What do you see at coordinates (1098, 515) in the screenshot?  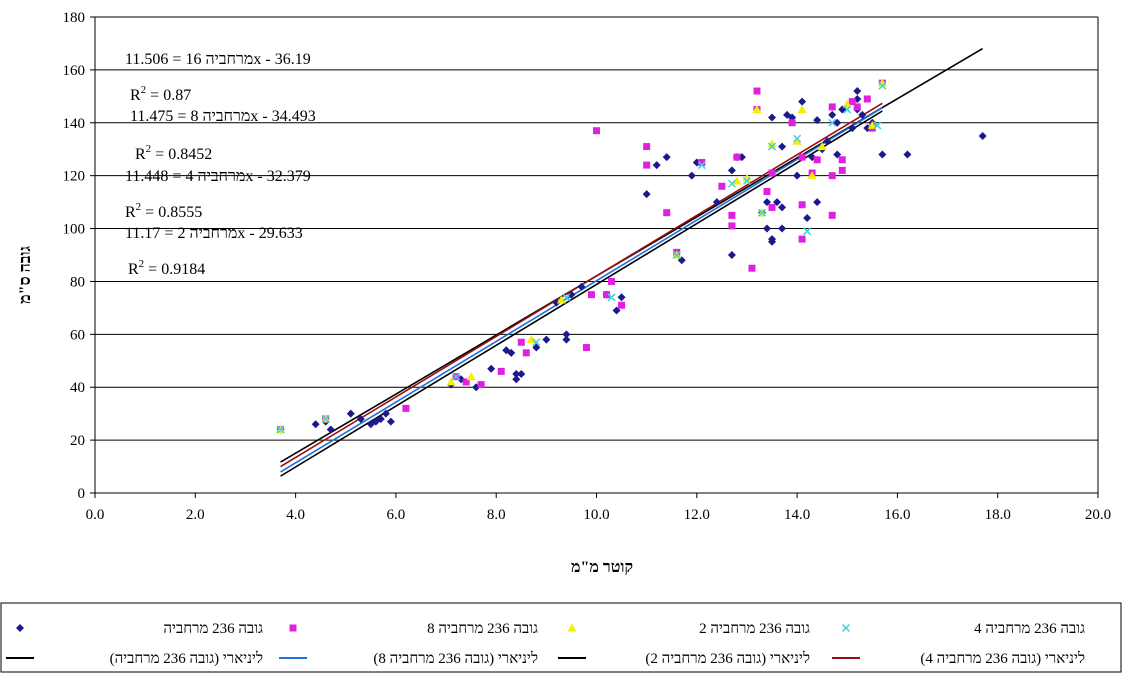 I see `x-tick-label: 20.0` at bounding box center [1098, 515].